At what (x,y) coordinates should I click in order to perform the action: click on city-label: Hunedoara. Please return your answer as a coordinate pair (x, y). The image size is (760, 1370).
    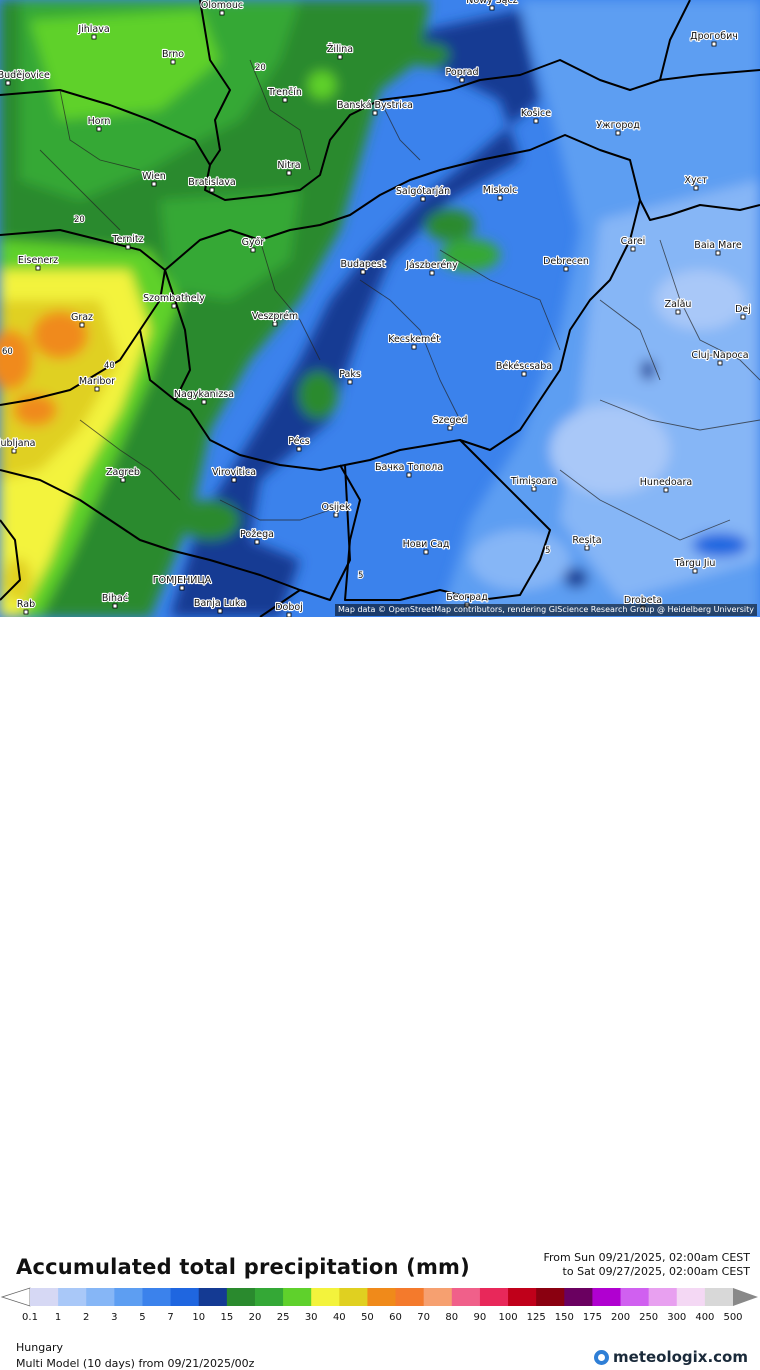
    Looking at the image, I should click on (666, 482).